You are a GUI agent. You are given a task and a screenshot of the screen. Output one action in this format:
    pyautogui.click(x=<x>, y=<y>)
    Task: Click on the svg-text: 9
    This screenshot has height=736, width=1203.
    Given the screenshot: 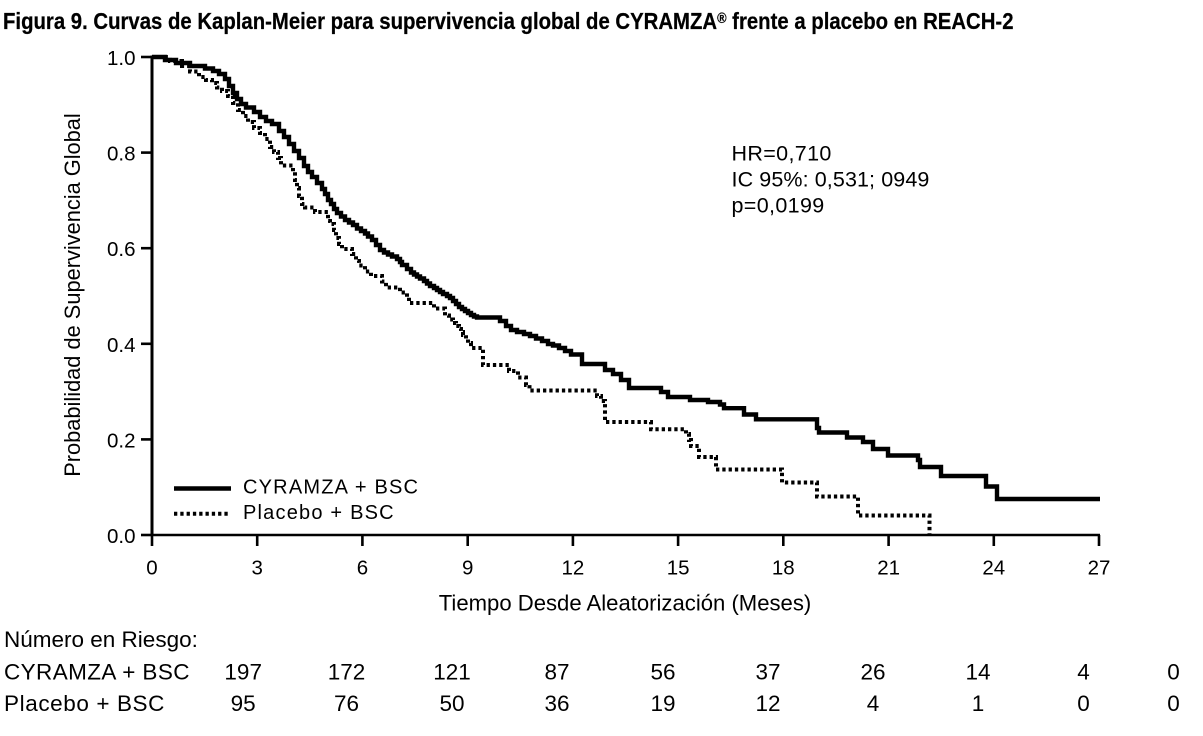 What is the action you would take?
    pyautogui.click(x=467, y=568)
    